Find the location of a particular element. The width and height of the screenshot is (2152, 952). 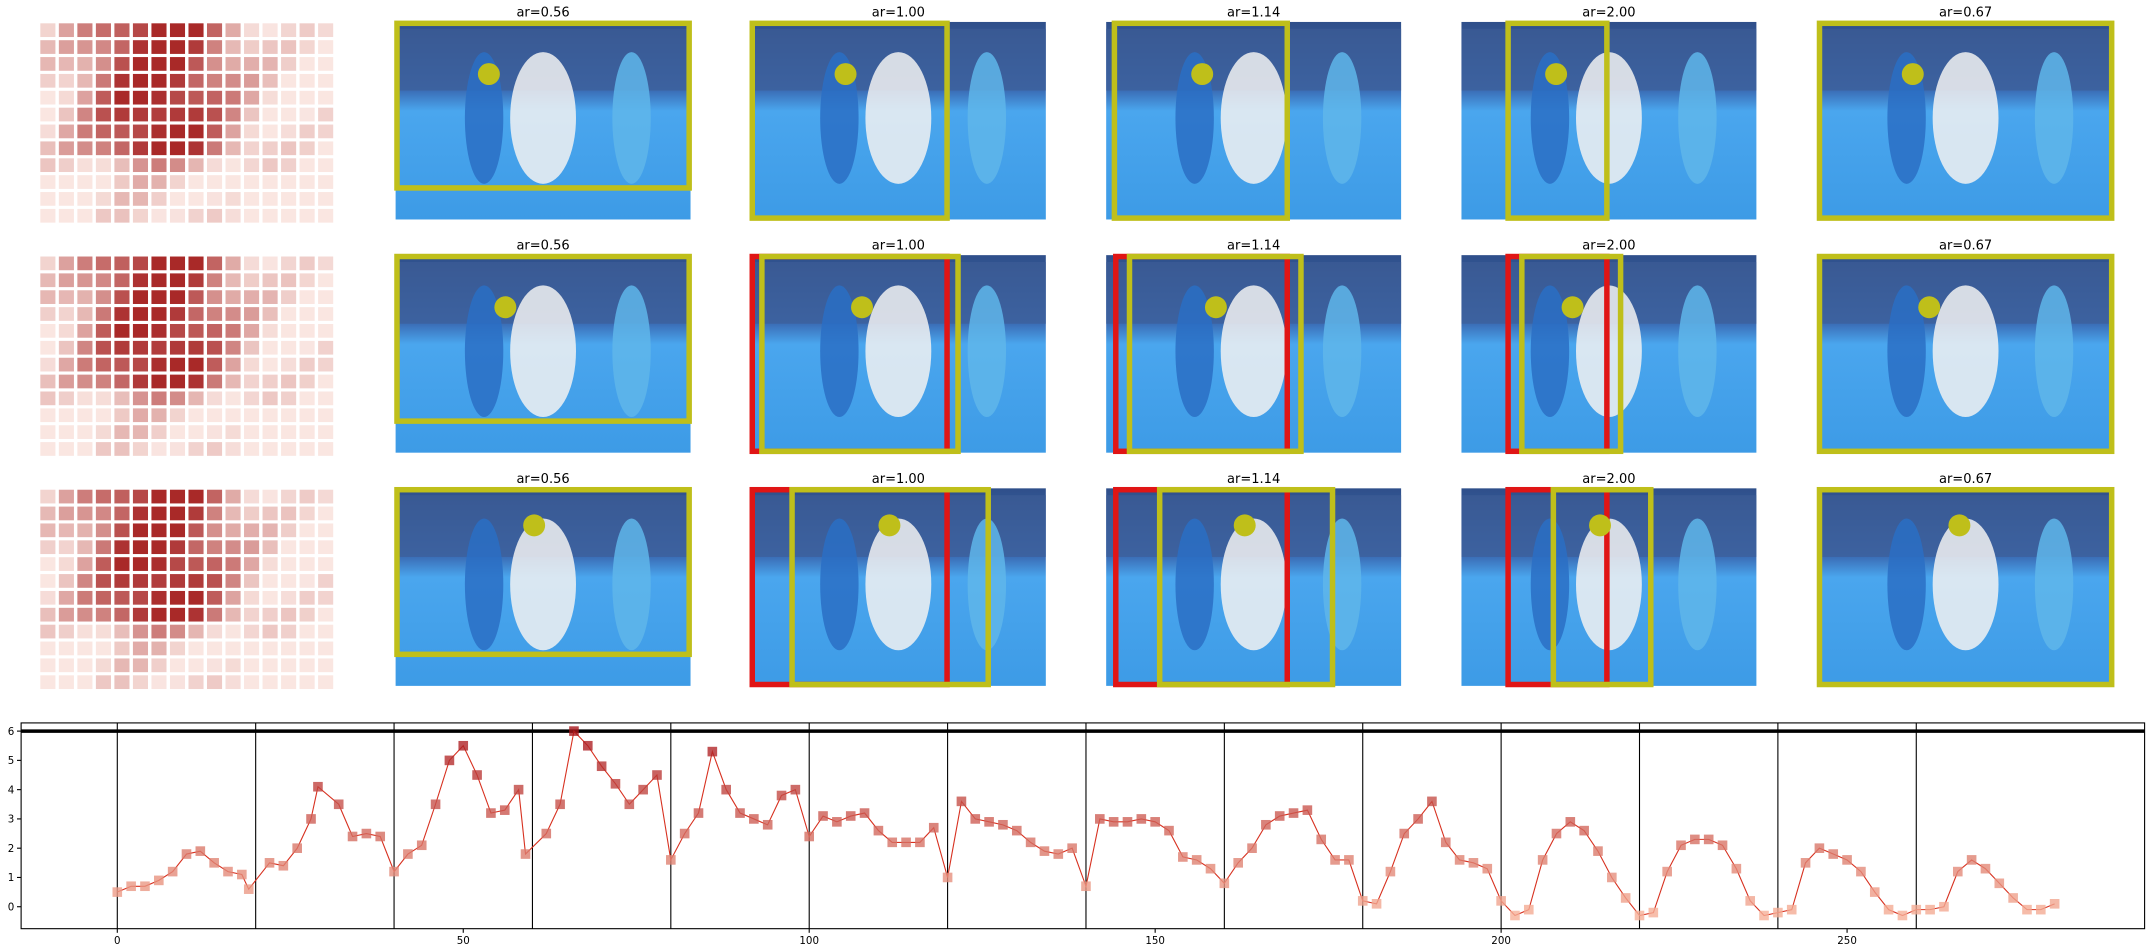

x-tick-label: 250 is located at coordinates (1847, 941).